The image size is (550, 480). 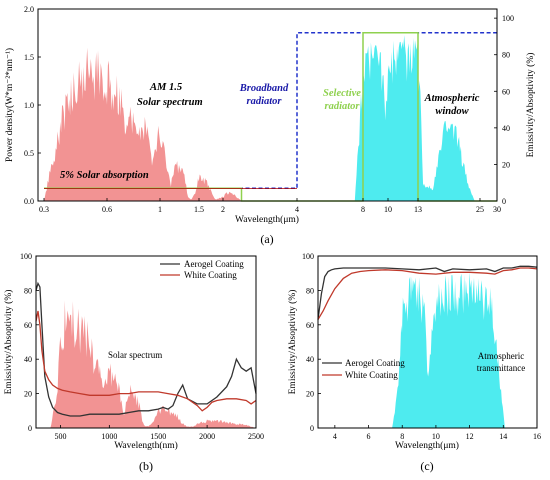 What do you see at coordinates (214, 264) in the screenshot?
I see `panel-b-legend-aerogel: Aerogel Coating` at bounding box center [214, 264].